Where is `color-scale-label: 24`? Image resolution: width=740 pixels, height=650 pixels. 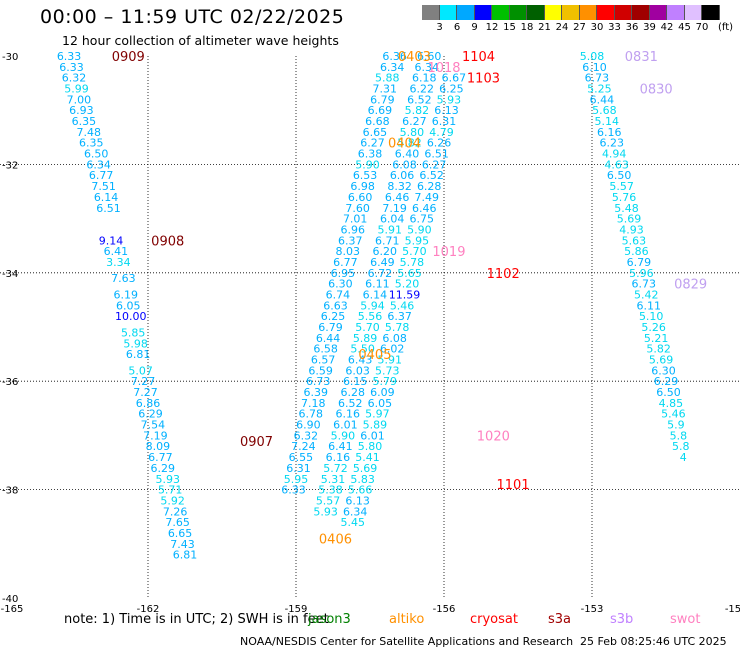
color-scale-label: 24 is located at coordinates (562, 27).